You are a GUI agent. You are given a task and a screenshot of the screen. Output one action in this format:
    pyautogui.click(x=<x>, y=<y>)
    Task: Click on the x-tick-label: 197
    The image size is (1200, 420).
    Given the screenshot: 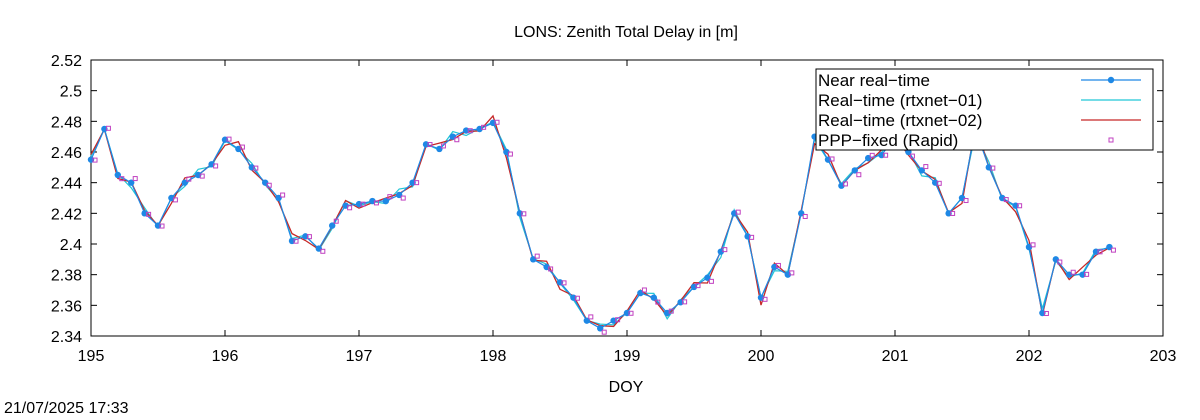 What is the action you would take?
    pyautogui.click(x=359, y=356)
    